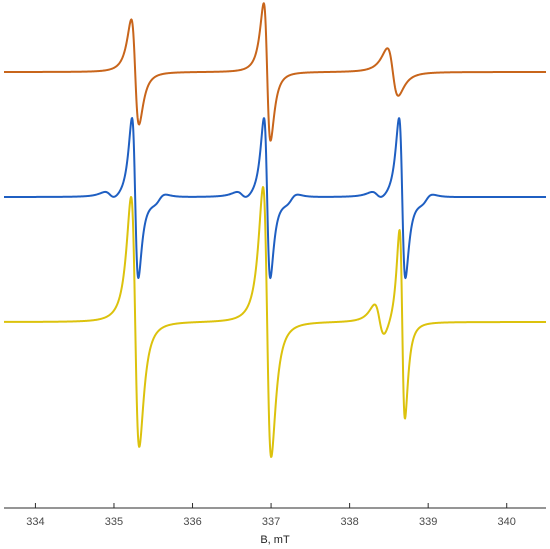 The height and width of the screenshot is (549, 550). What do you see at coordinates (114, 522) in the screenshot?
I see `x-tick-label: 335` at bounding box center [114, 522].